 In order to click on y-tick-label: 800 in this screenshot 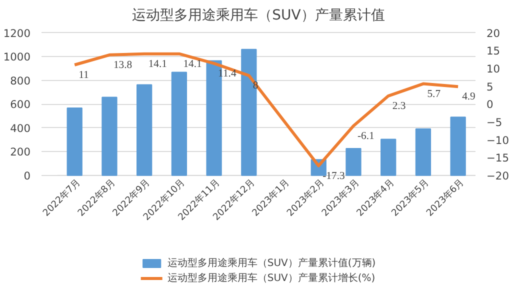, I will do `click(20, 81)`.